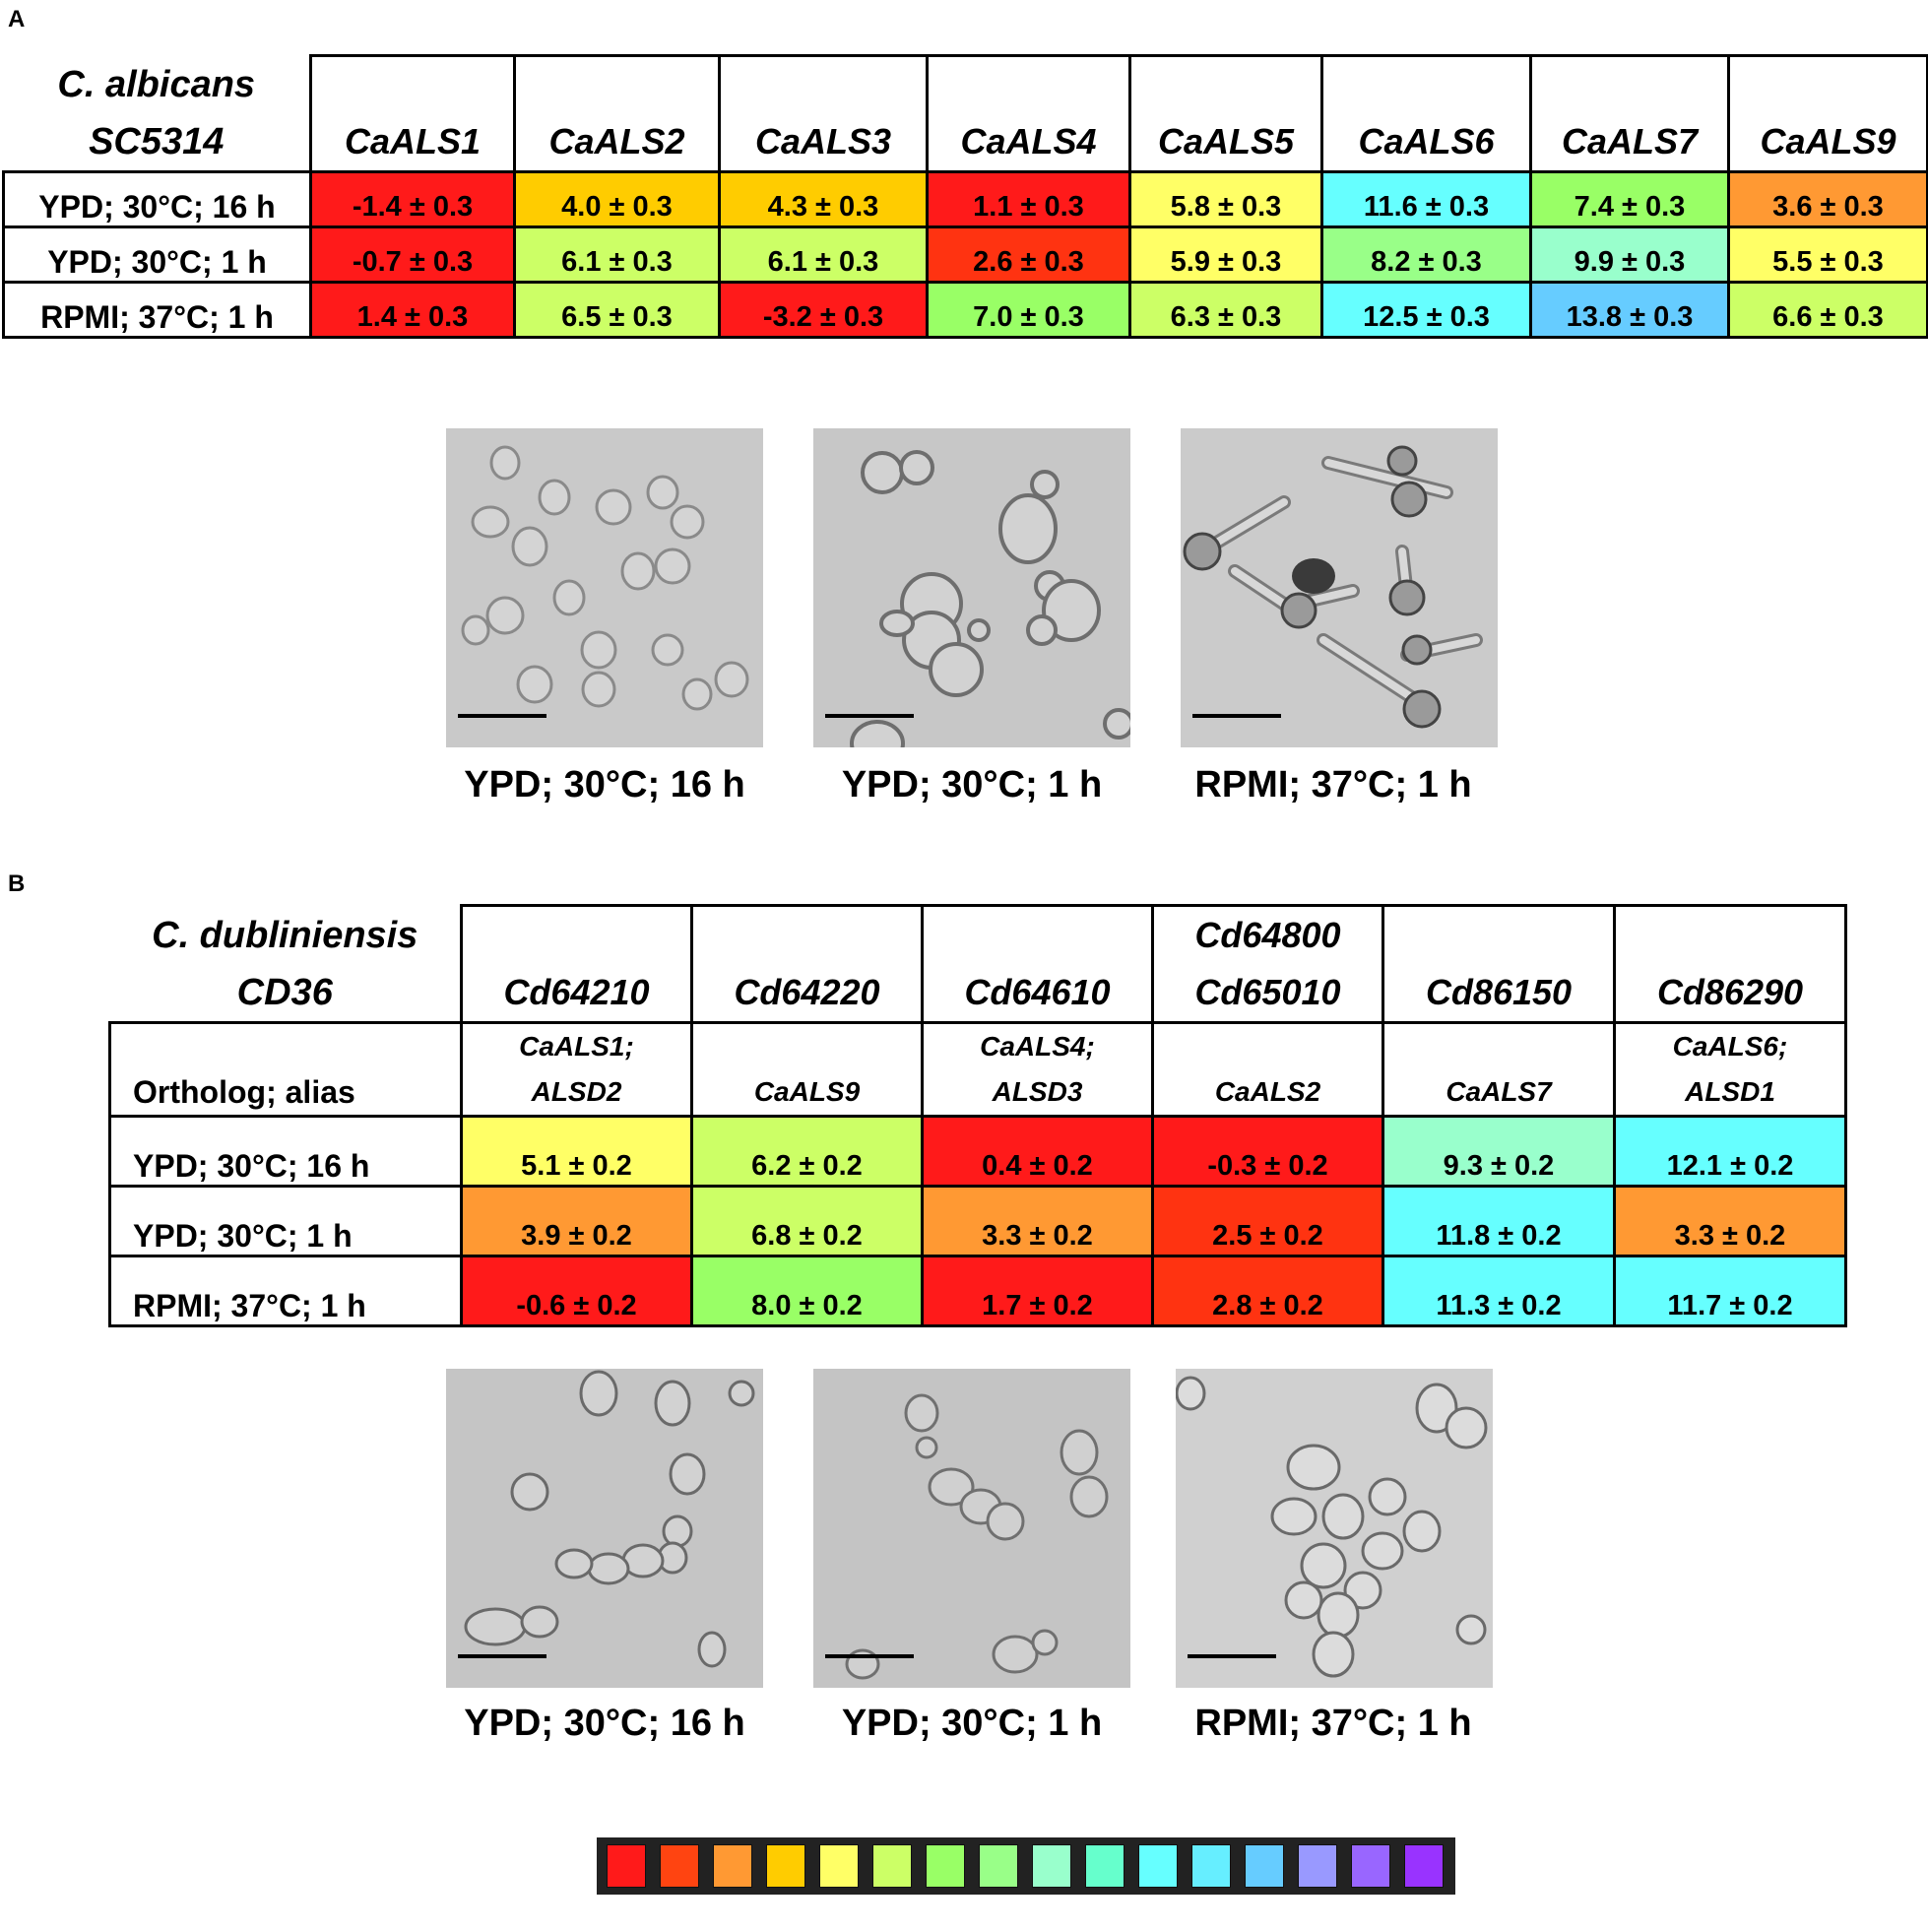 This screenshot has width=1928, height=1932. I want to click on gene-header: CaALS9, so click(1827, 113).